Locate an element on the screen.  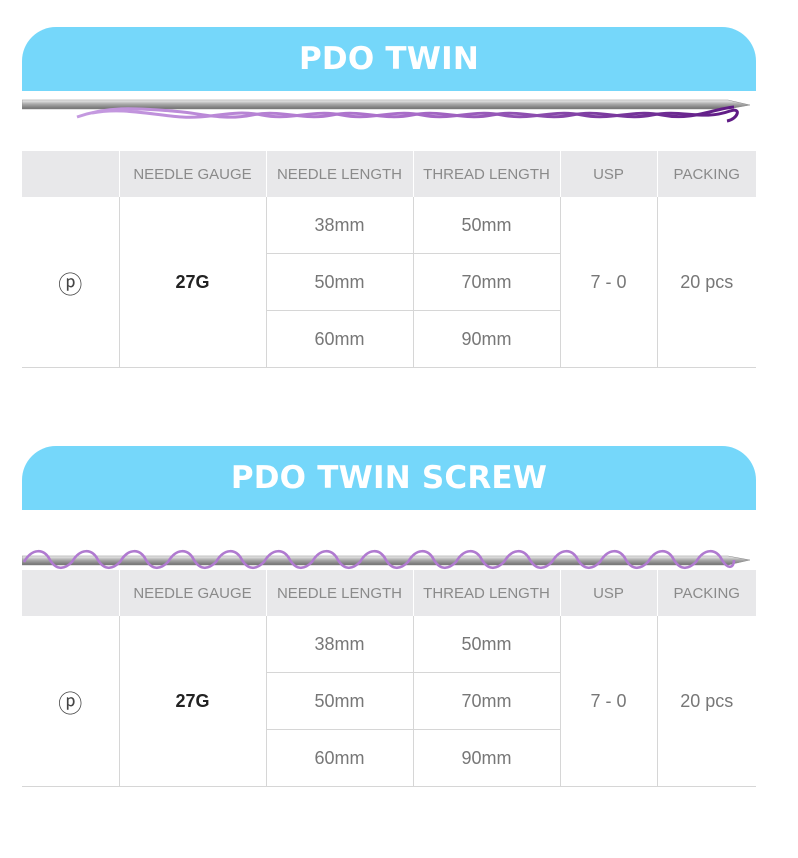
twin-screw-thread-illustration is located at coordinates (389, 540).